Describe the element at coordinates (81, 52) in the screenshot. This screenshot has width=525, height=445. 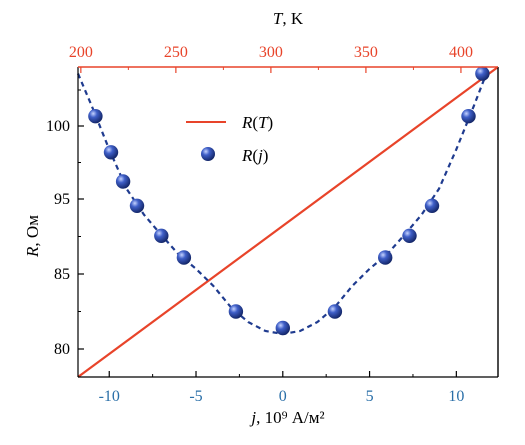
I see `top-tick-label-0: 200` at that location.